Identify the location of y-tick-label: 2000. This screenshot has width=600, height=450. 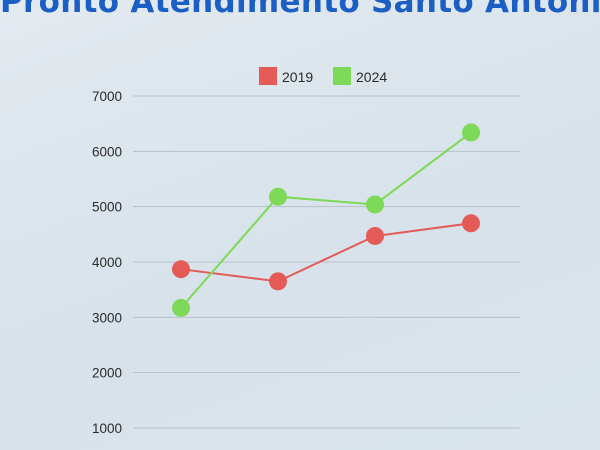
(107, 373).